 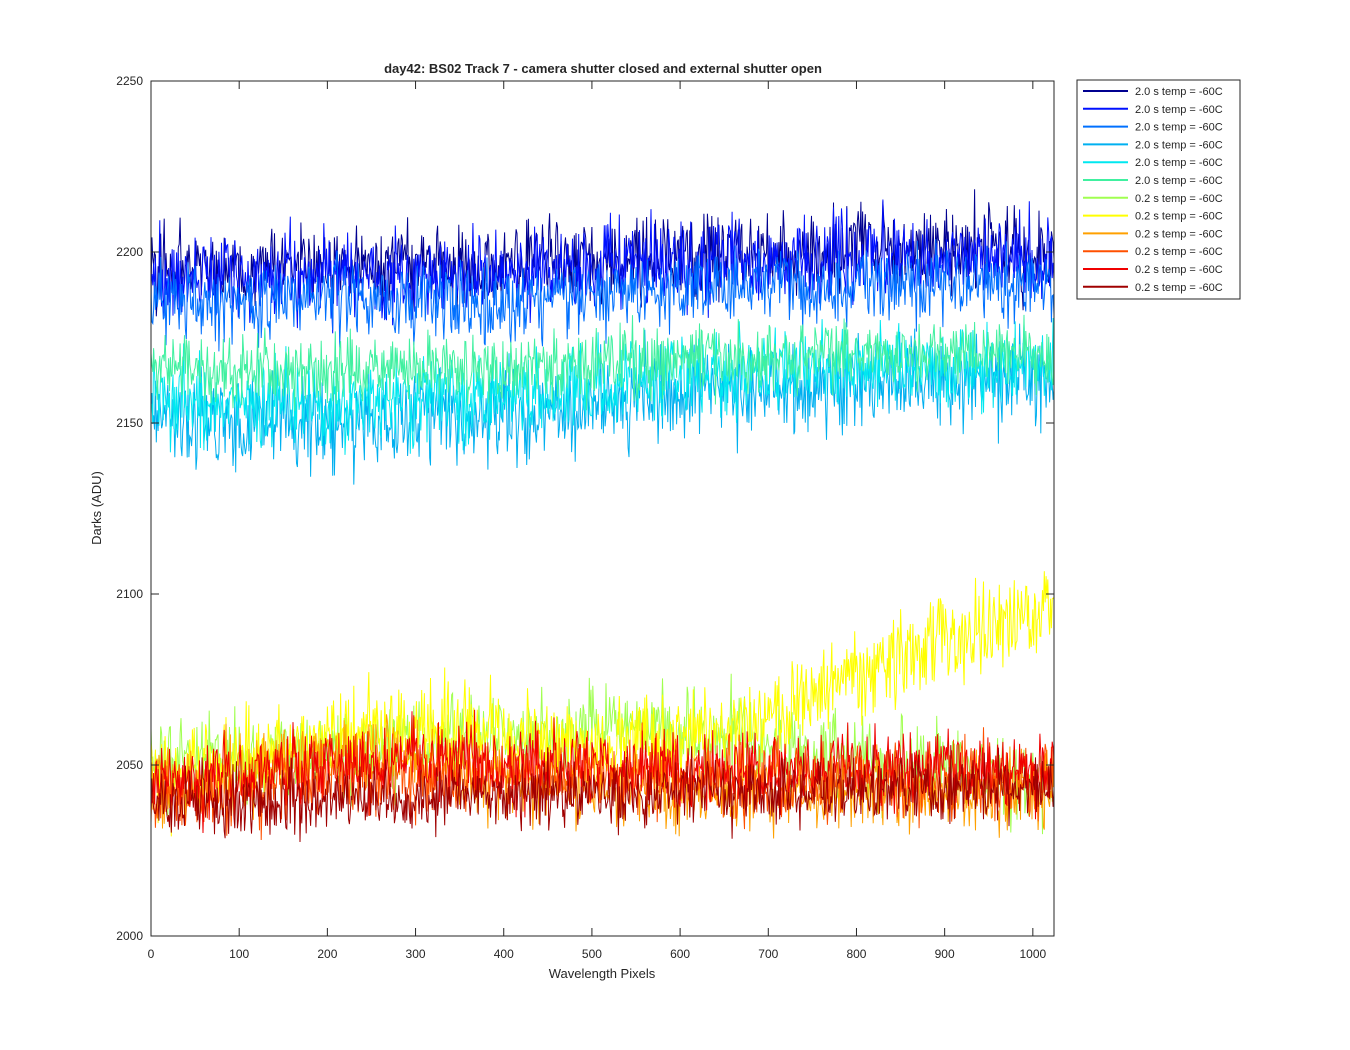 I want to click on x-tick-label: 800, so click(x=856, y=954).